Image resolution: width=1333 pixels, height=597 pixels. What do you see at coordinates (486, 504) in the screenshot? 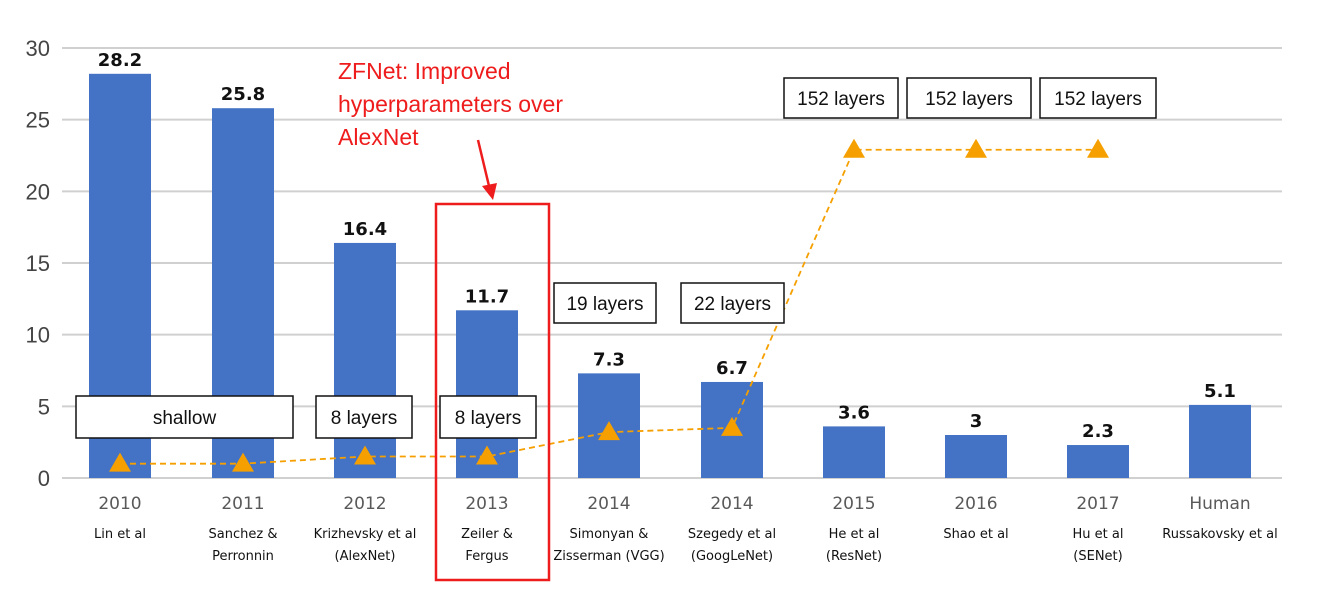
I see `x-category-year: 2013` at bounding box center [486, 504].